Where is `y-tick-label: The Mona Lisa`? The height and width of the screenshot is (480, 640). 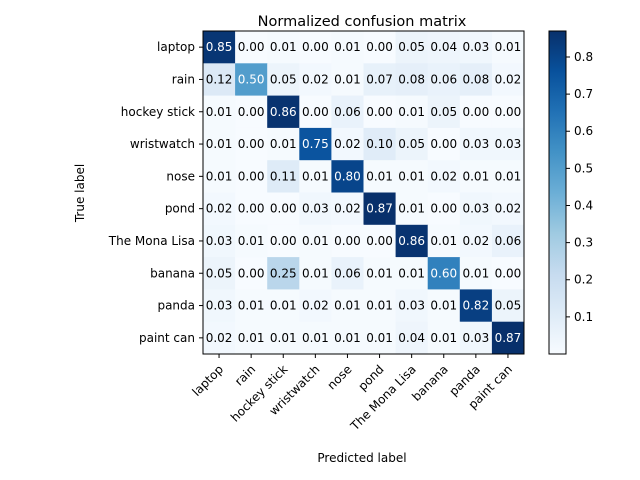
y-tick-label: The Mona Lisa is located at coordinates (151, 241).